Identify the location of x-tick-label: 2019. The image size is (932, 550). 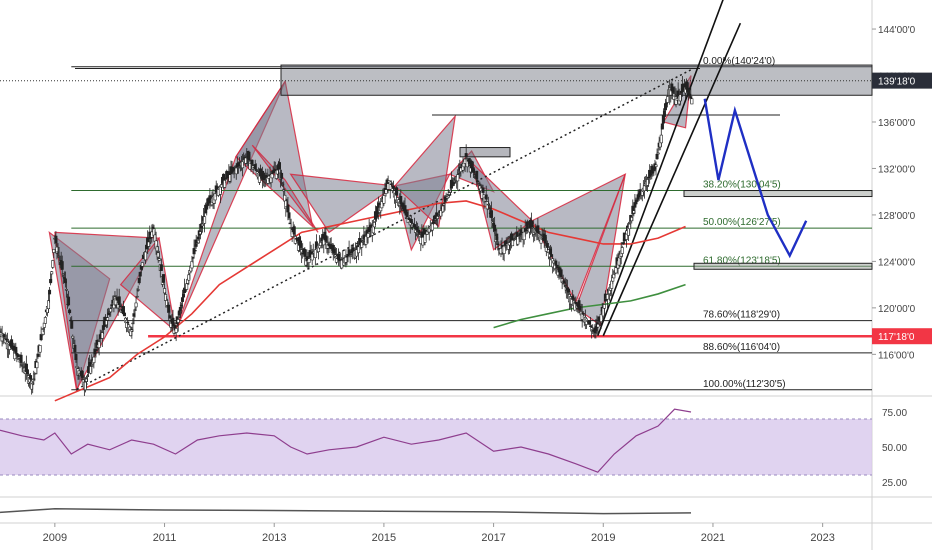
(603, 538).